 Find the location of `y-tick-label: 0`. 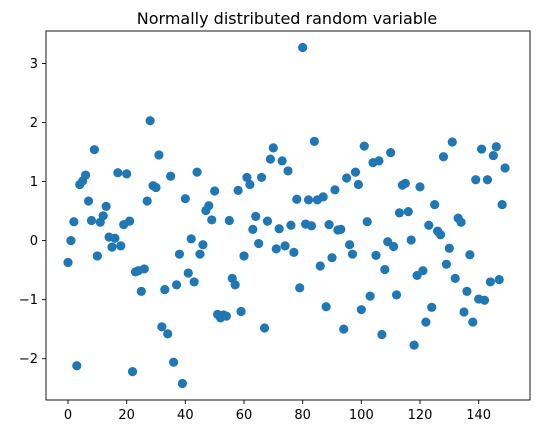

y-tick-label: 0 is located at coordinates (34, 241).